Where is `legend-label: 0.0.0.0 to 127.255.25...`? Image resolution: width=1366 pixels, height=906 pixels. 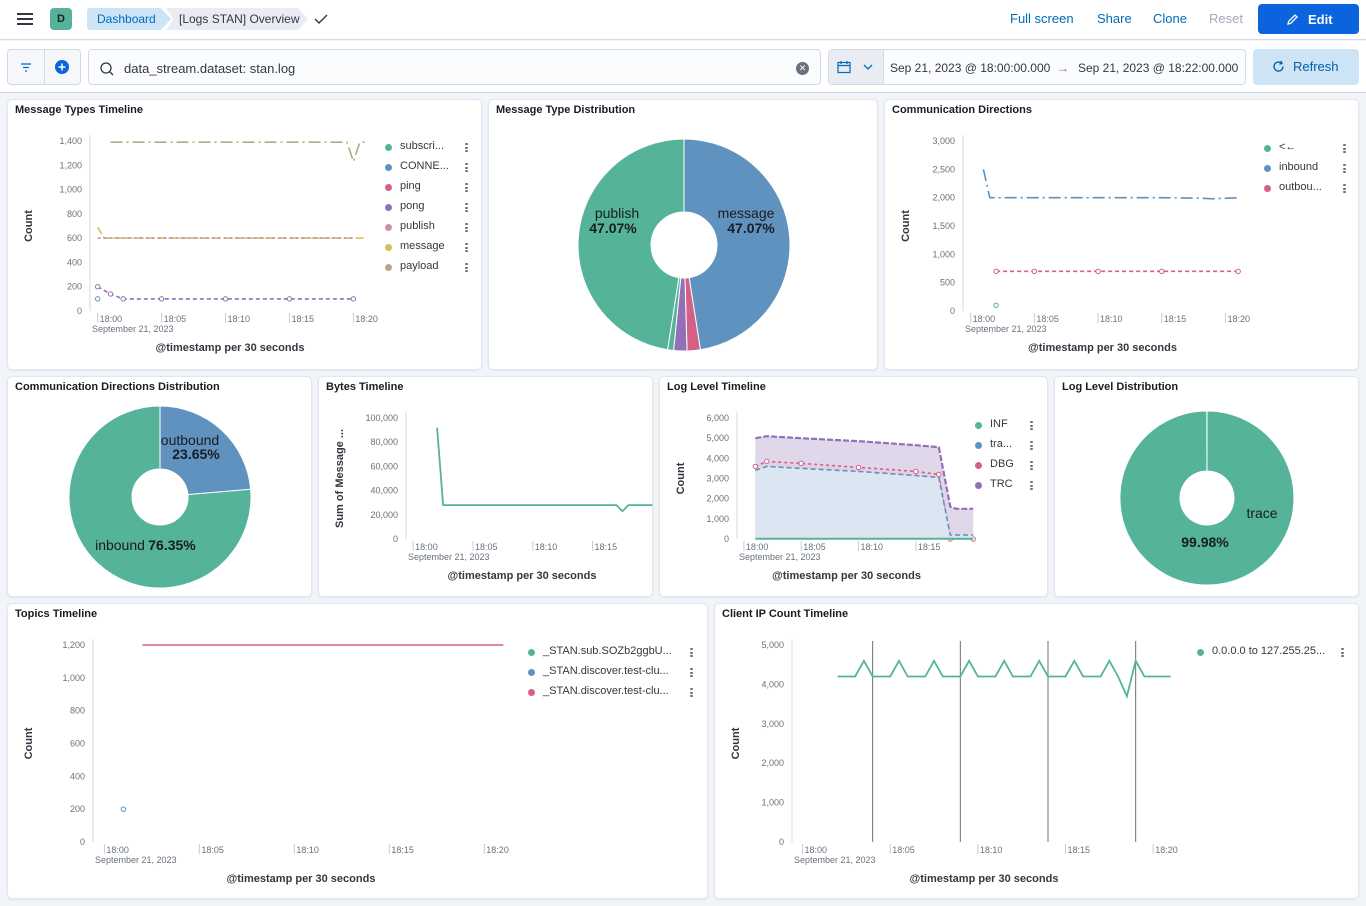
legend-label: 0.0.0.0 to 127.255.25... is located at coordinates (1269, 651).